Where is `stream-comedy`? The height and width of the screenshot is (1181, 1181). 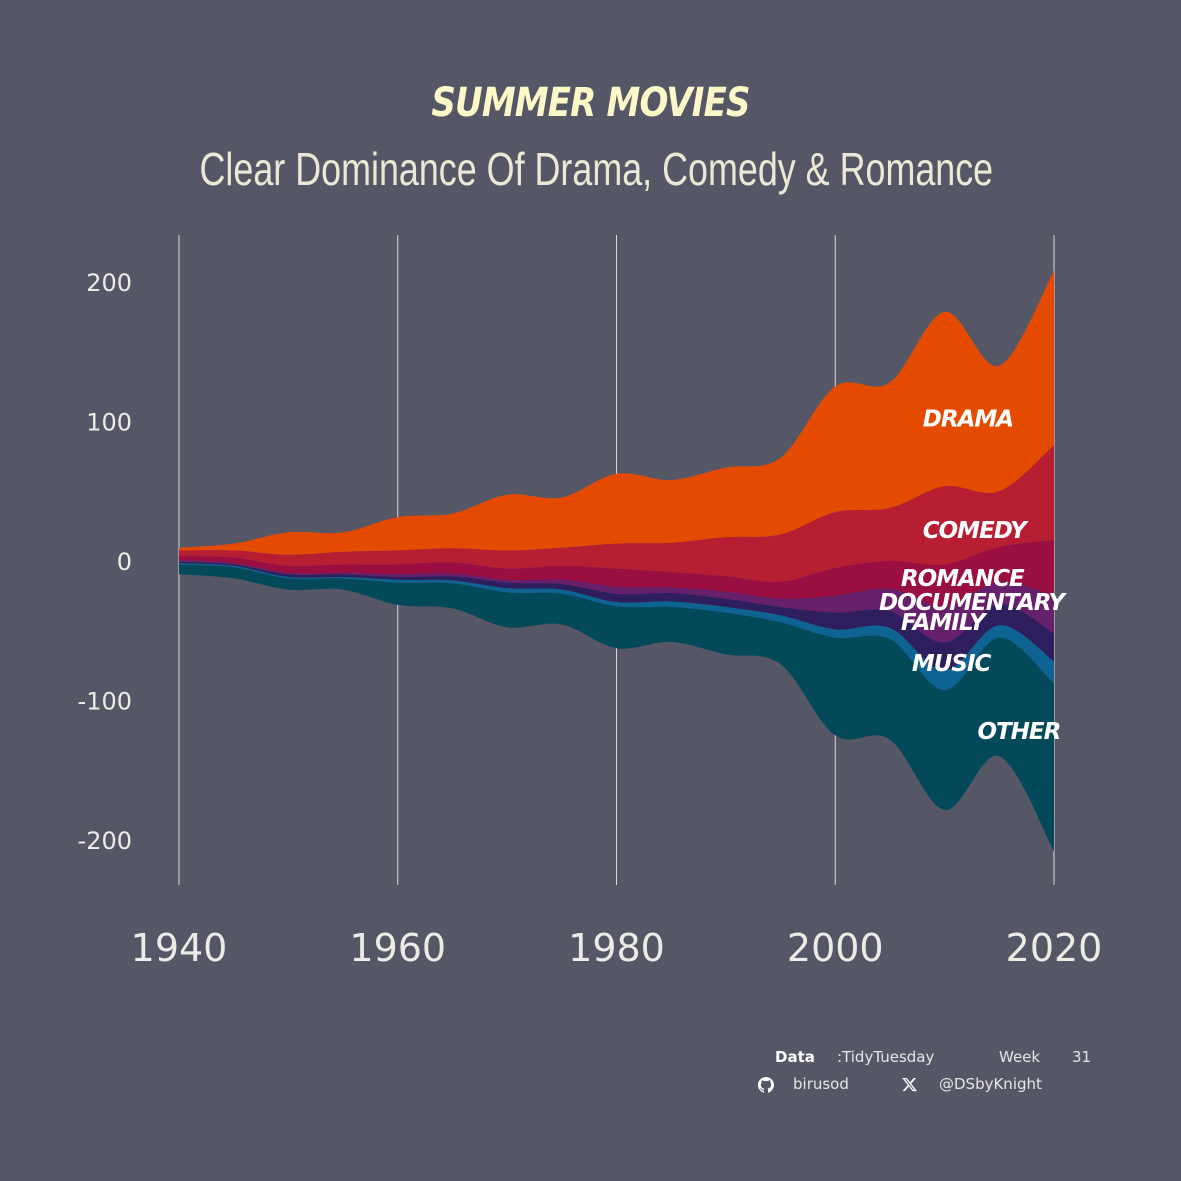
stream-comedy is located at coordinates (616, 514).